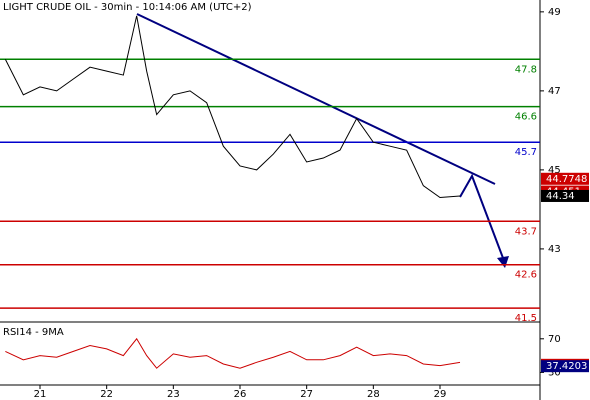  I want to click on y-tick-label: 30, so click(554, 372).